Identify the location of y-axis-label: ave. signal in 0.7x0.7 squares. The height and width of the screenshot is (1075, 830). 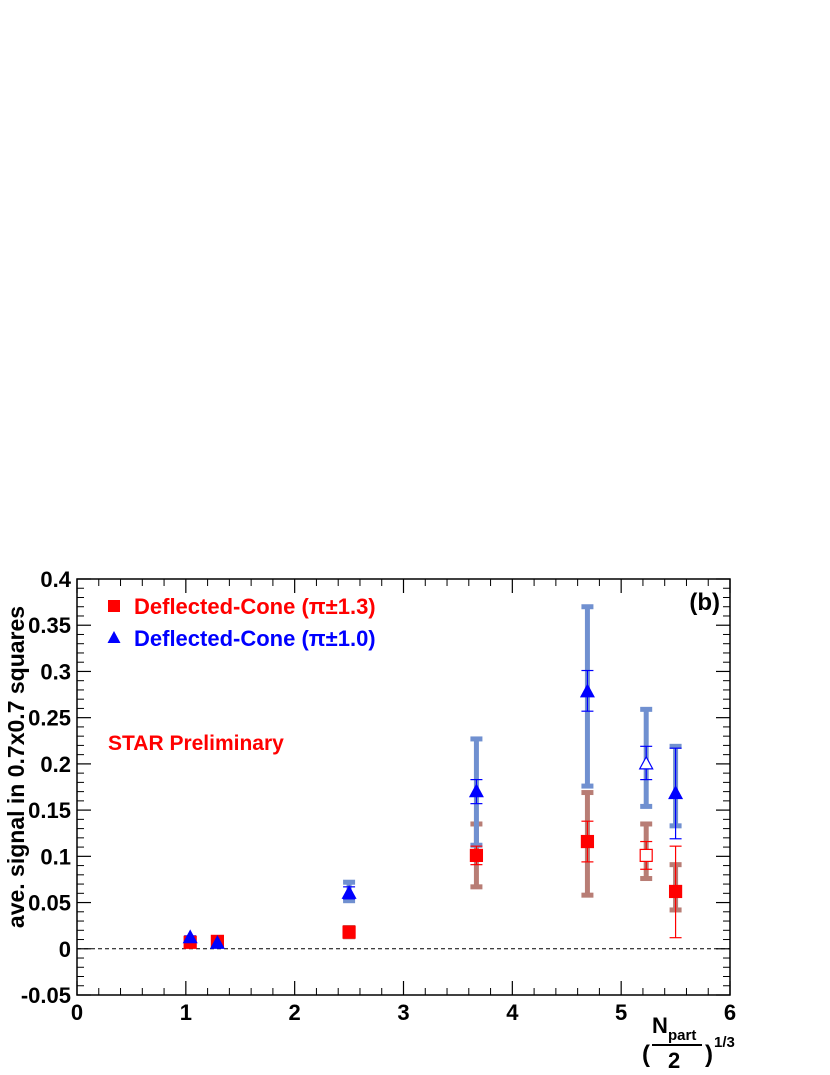
(16, 767).